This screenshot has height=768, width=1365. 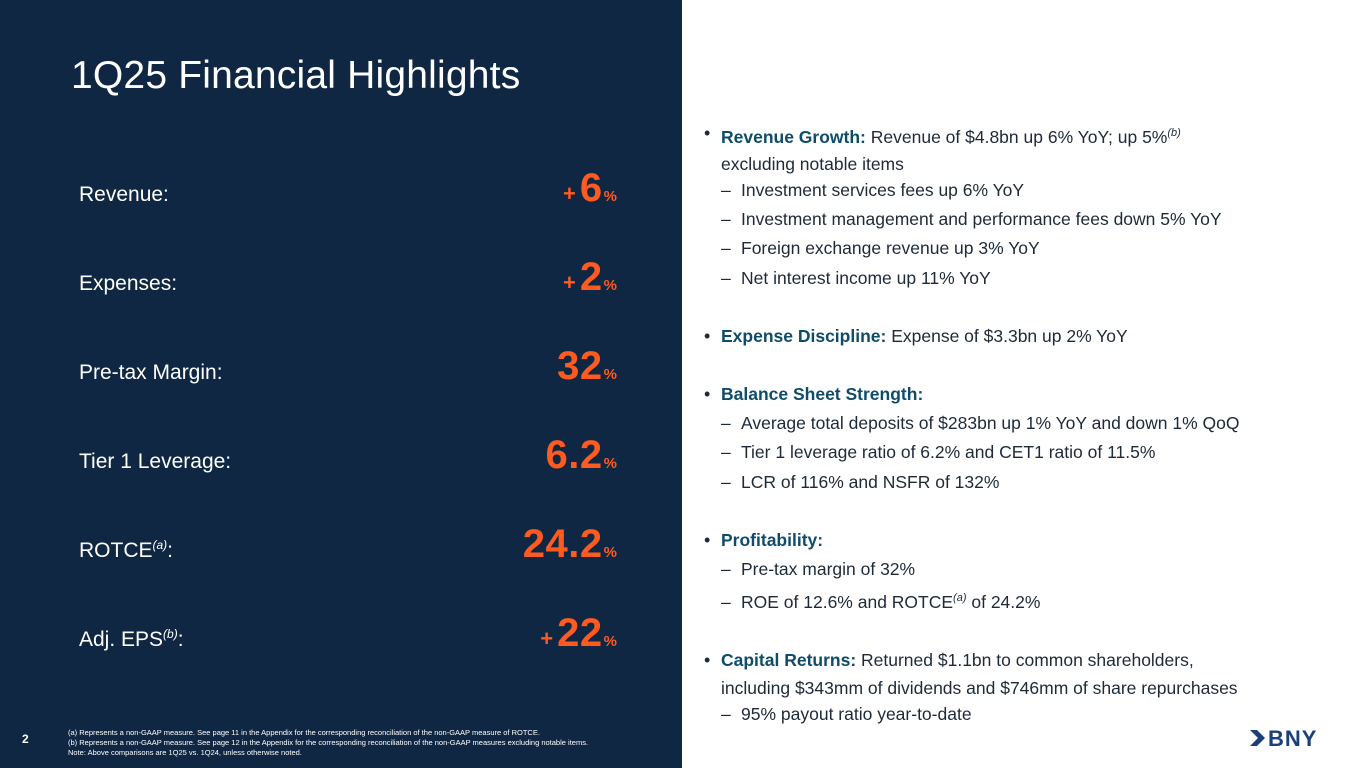 I want to click on bullet-heading: Capital Returns:, so click(x=789, y=660).